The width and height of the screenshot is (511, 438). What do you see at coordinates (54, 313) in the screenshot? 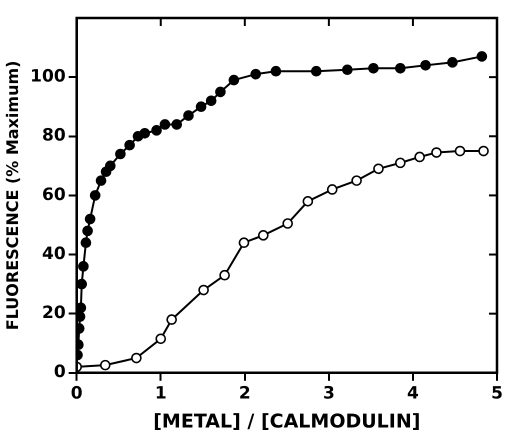
I see `y-tick-label: 20` at bounding box center [54, 313].